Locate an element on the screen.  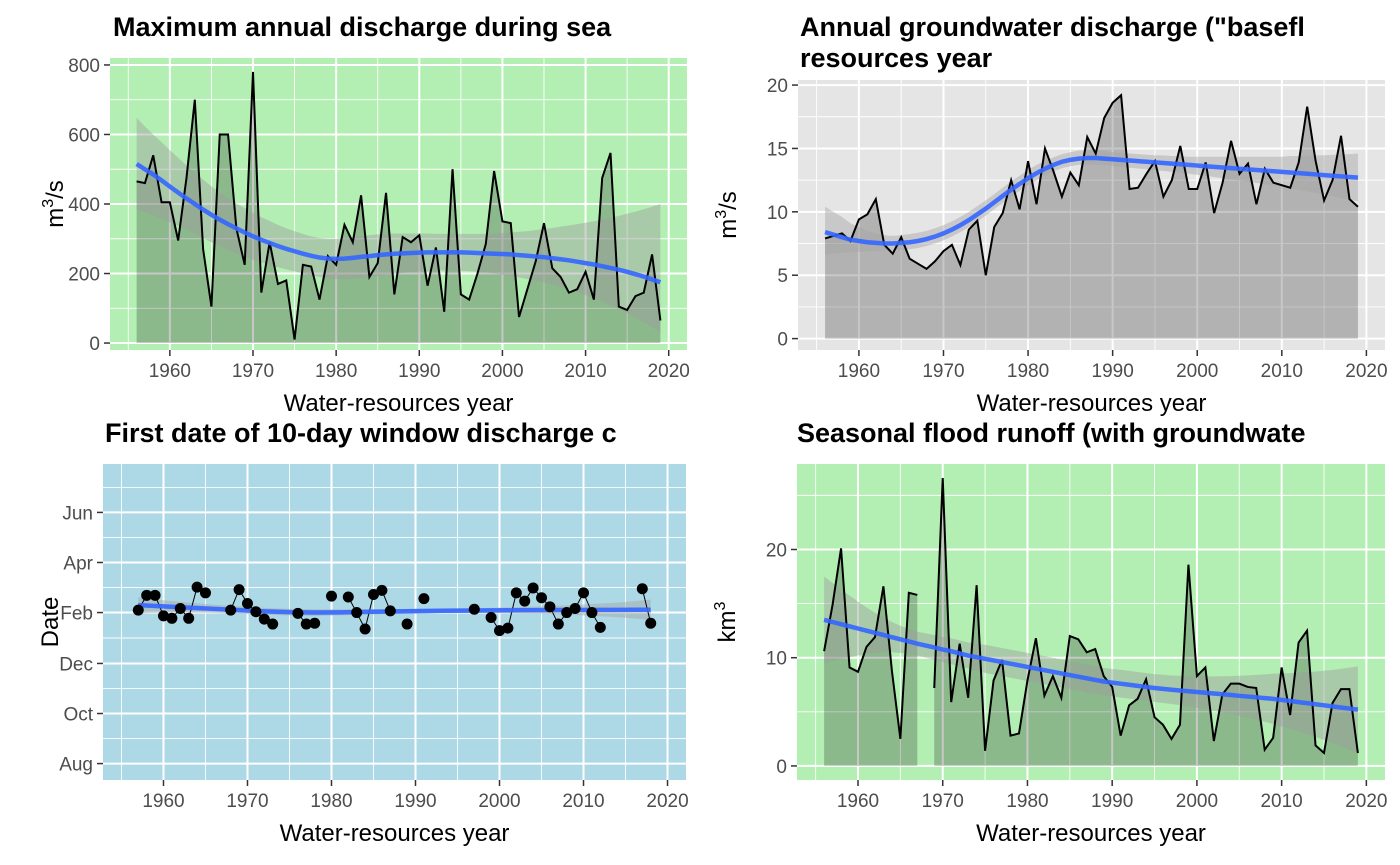
y-tick-label: 200 is located at coordinates (84, 275).